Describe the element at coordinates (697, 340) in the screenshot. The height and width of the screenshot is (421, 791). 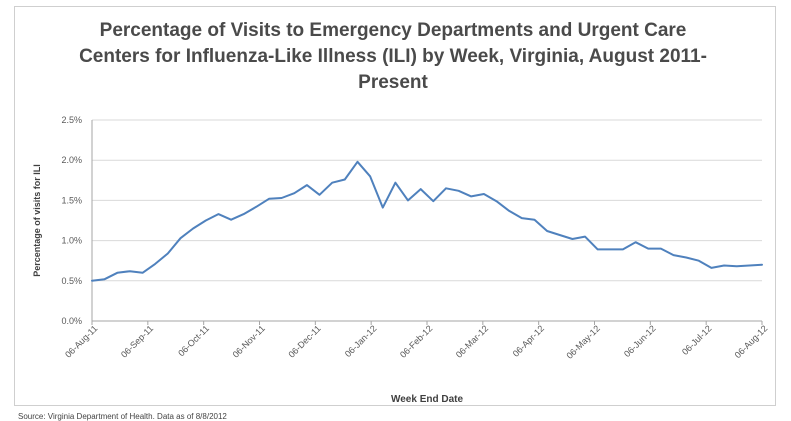
I see `x-tick-label: 06-Jul-12` at that location.